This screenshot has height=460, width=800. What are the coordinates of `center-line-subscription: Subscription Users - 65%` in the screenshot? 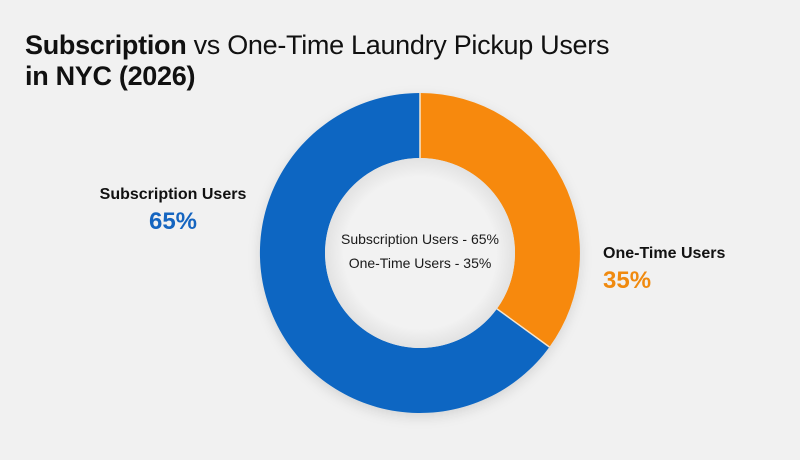 It's located at (420, 239).